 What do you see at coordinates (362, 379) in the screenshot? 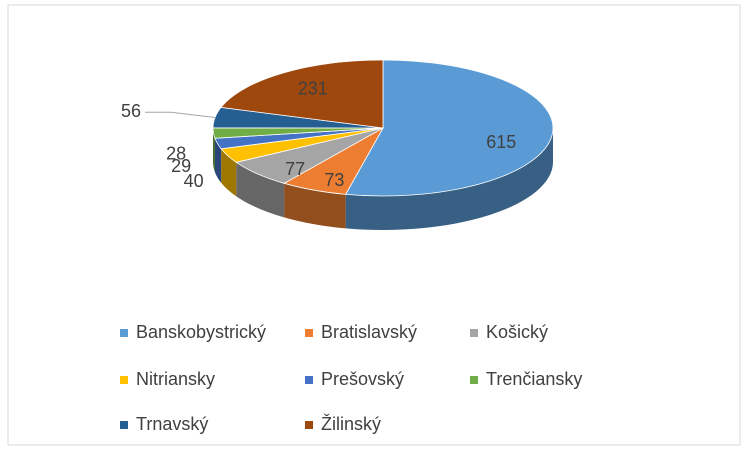
I see `legend-label: Prešovský` at bounding box center [362, 379].